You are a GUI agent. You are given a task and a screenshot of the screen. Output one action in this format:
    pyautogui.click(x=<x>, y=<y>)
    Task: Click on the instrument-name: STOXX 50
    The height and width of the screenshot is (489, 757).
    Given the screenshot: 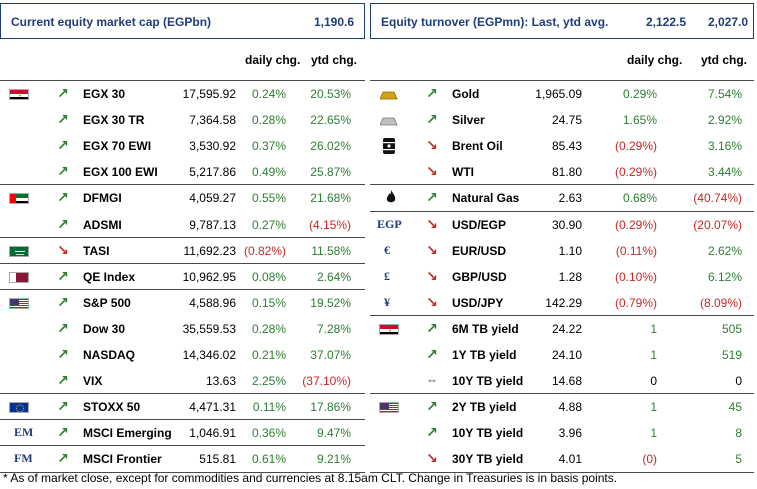 What is the action you would take?
    pyautogui.click(x=112, y=407)
    